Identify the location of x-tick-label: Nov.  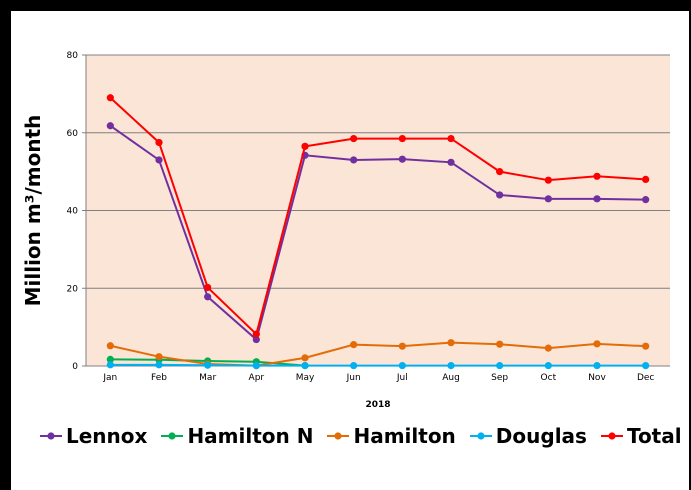
(597, 378).